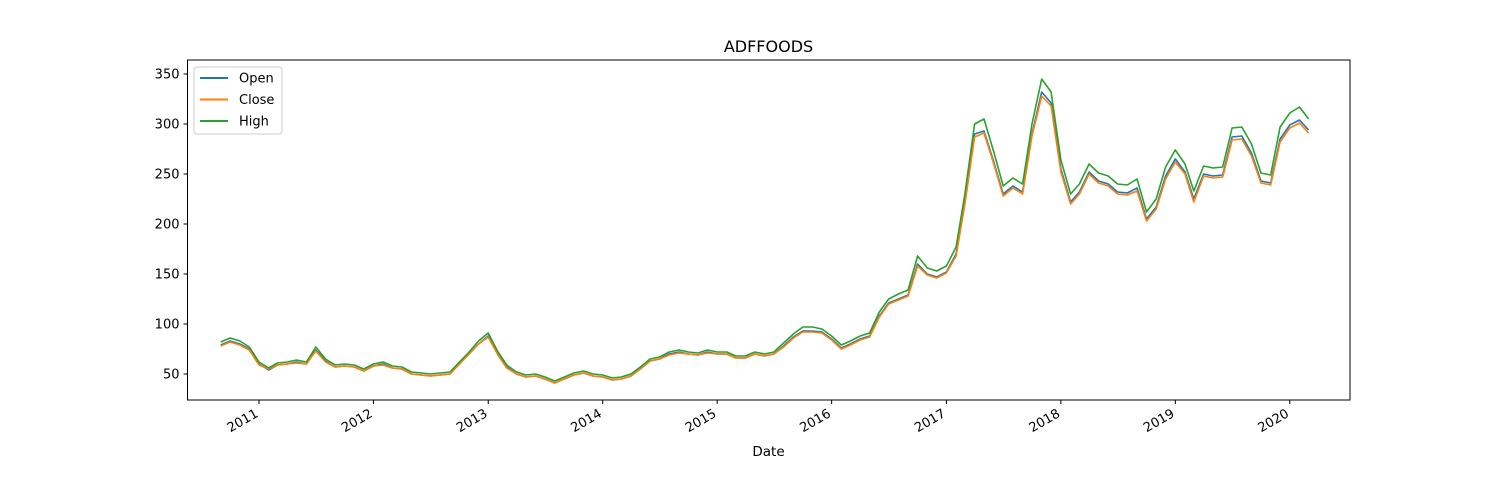  I want to click on y-tick-label: 250, so click(167, 175).